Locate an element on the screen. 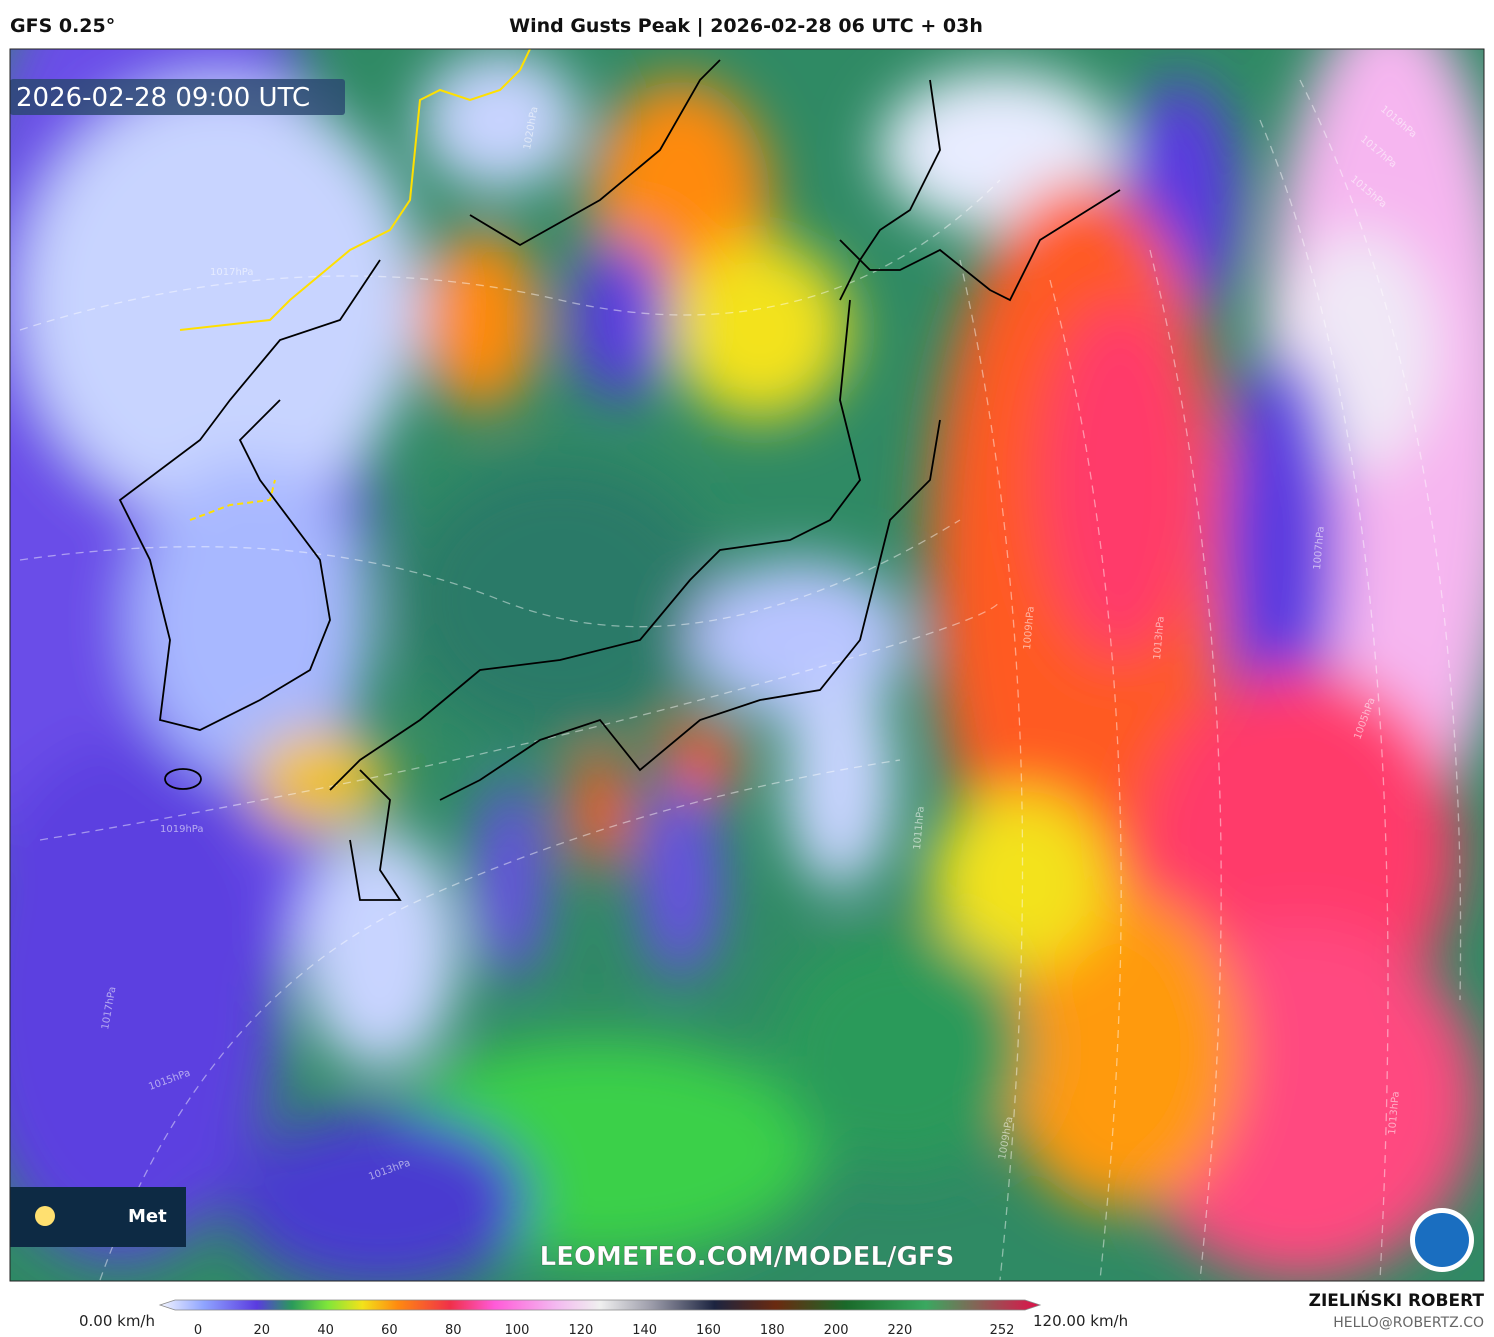 This screenshot has width=1494, height=1337. time-box is located at coordinates (177, 97).